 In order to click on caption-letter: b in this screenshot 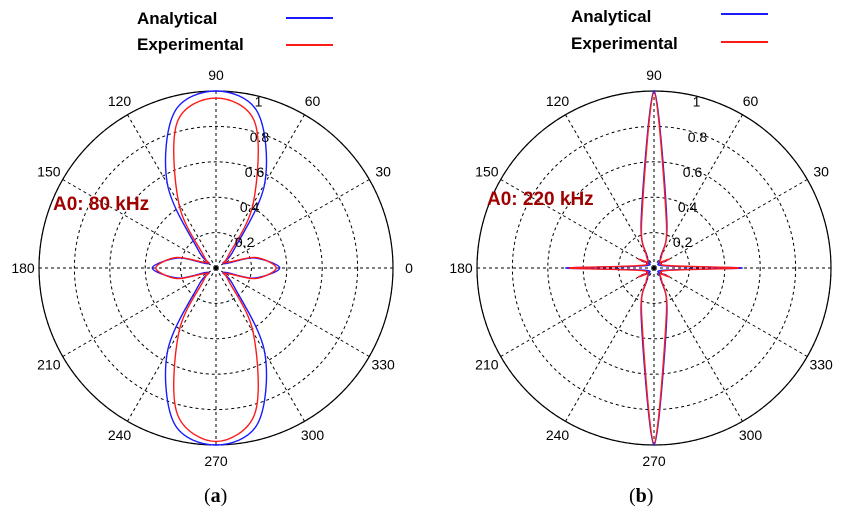, I will do `click(641, 496)`.